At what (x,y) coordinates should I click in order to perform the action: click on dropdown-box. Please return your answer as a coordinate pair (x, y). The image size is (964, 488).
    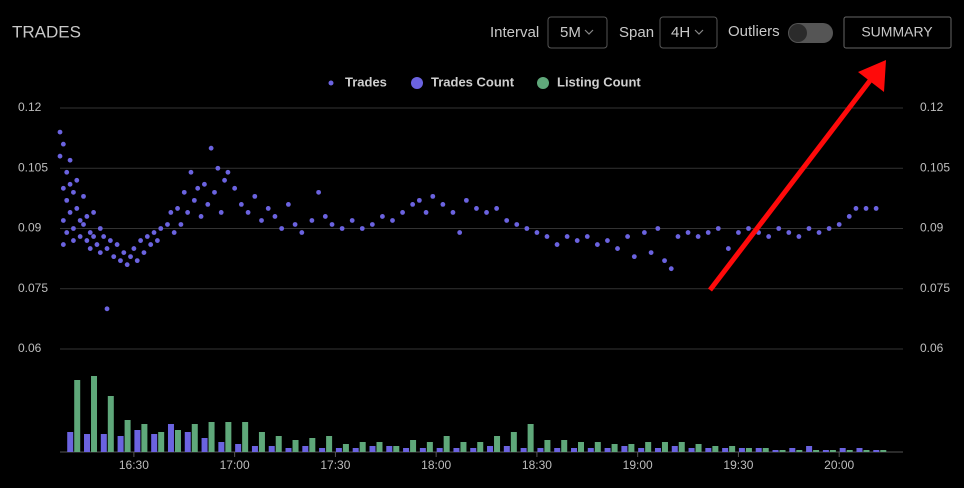
    Looking at the image, I should click on (688, 32).